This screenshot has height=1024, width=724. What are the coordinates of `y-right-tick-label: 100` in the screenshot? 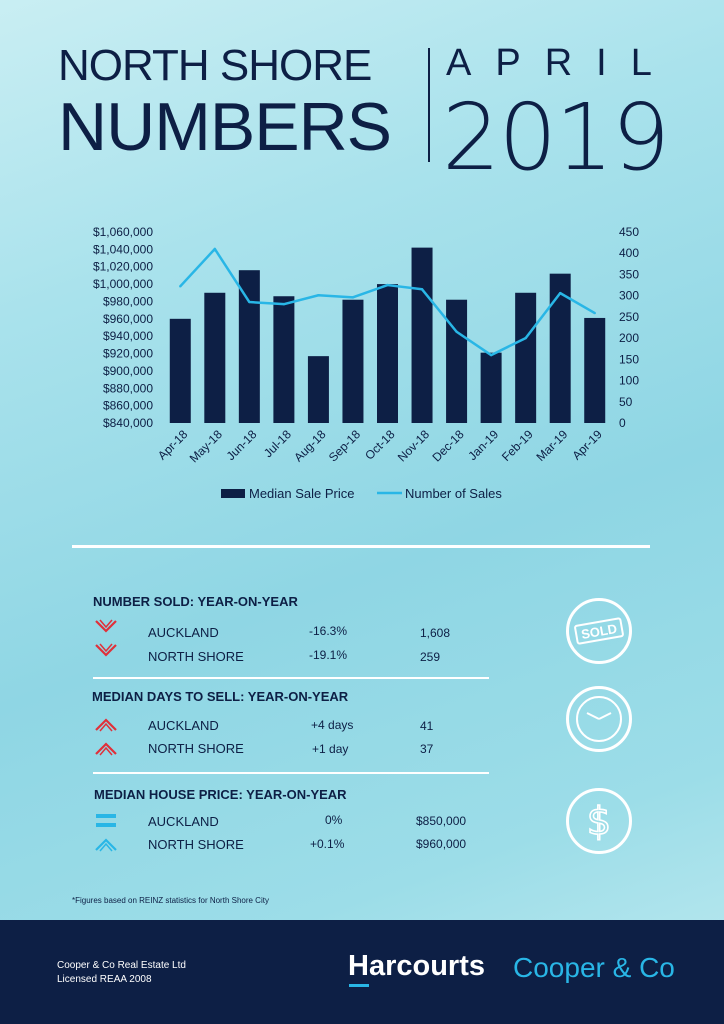 It's located at (629, 381).